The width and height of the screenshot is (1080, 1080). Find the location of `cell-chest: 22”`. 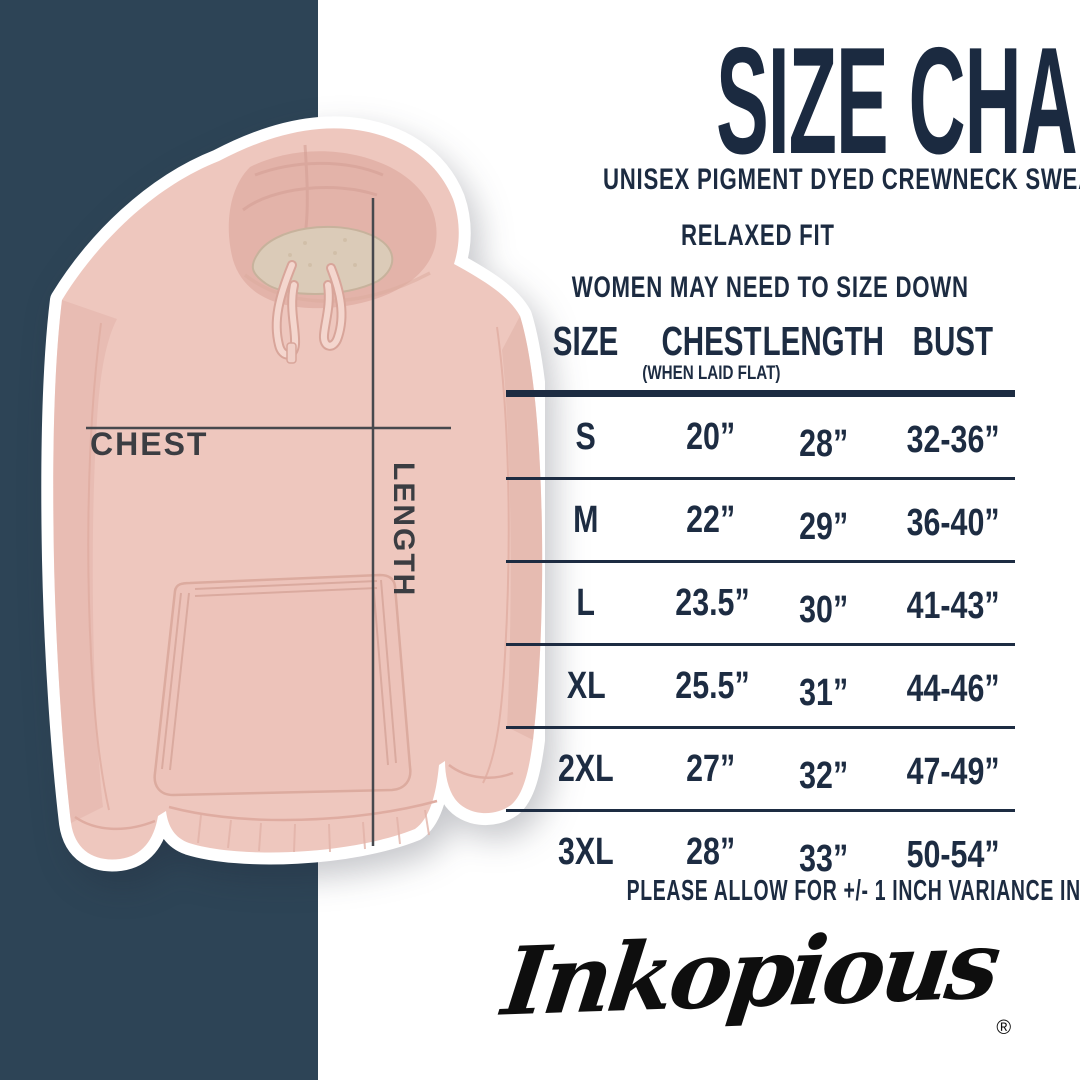

cell-chest: 22” is located at coordinates (711, 519).